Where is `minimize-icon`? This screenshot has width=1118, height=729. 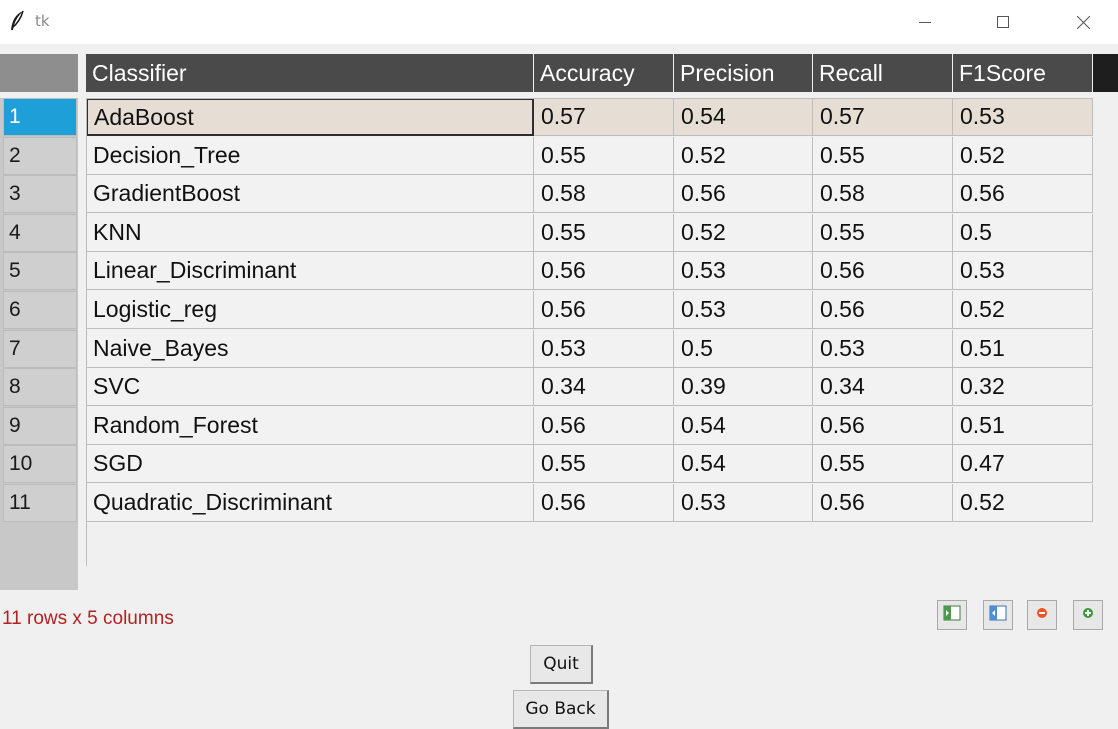
minimize-icon is located at coordinates (925, 22).